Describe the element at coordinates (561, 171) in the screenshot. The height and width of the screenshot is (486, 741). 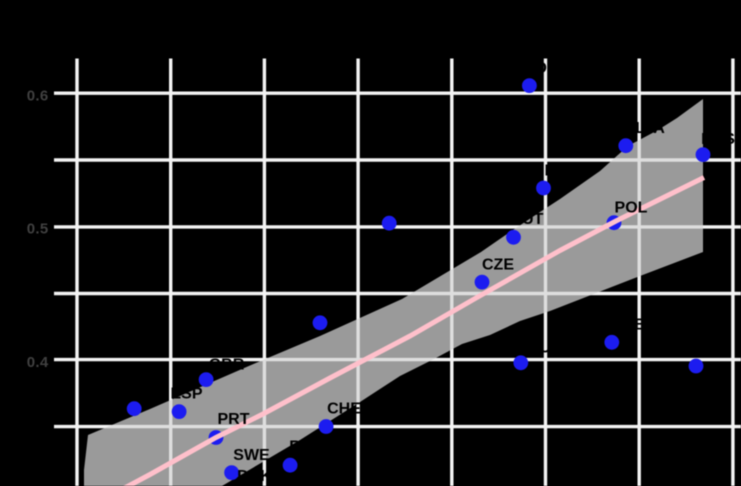
I see `svg-text: FRA` at that location.